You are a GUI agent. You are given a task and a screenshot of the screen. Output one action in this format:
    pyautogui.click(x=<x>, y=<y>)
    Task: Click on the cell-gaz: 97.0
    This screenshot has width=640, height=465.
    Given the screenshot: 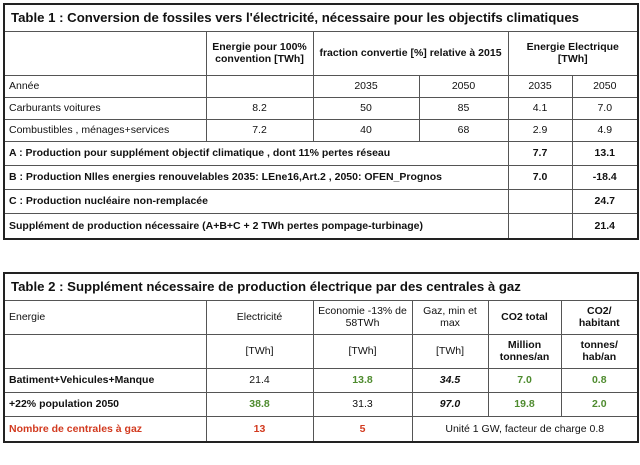 What is the action you would take?
    pyautogui.click(x=450, y=404)
    